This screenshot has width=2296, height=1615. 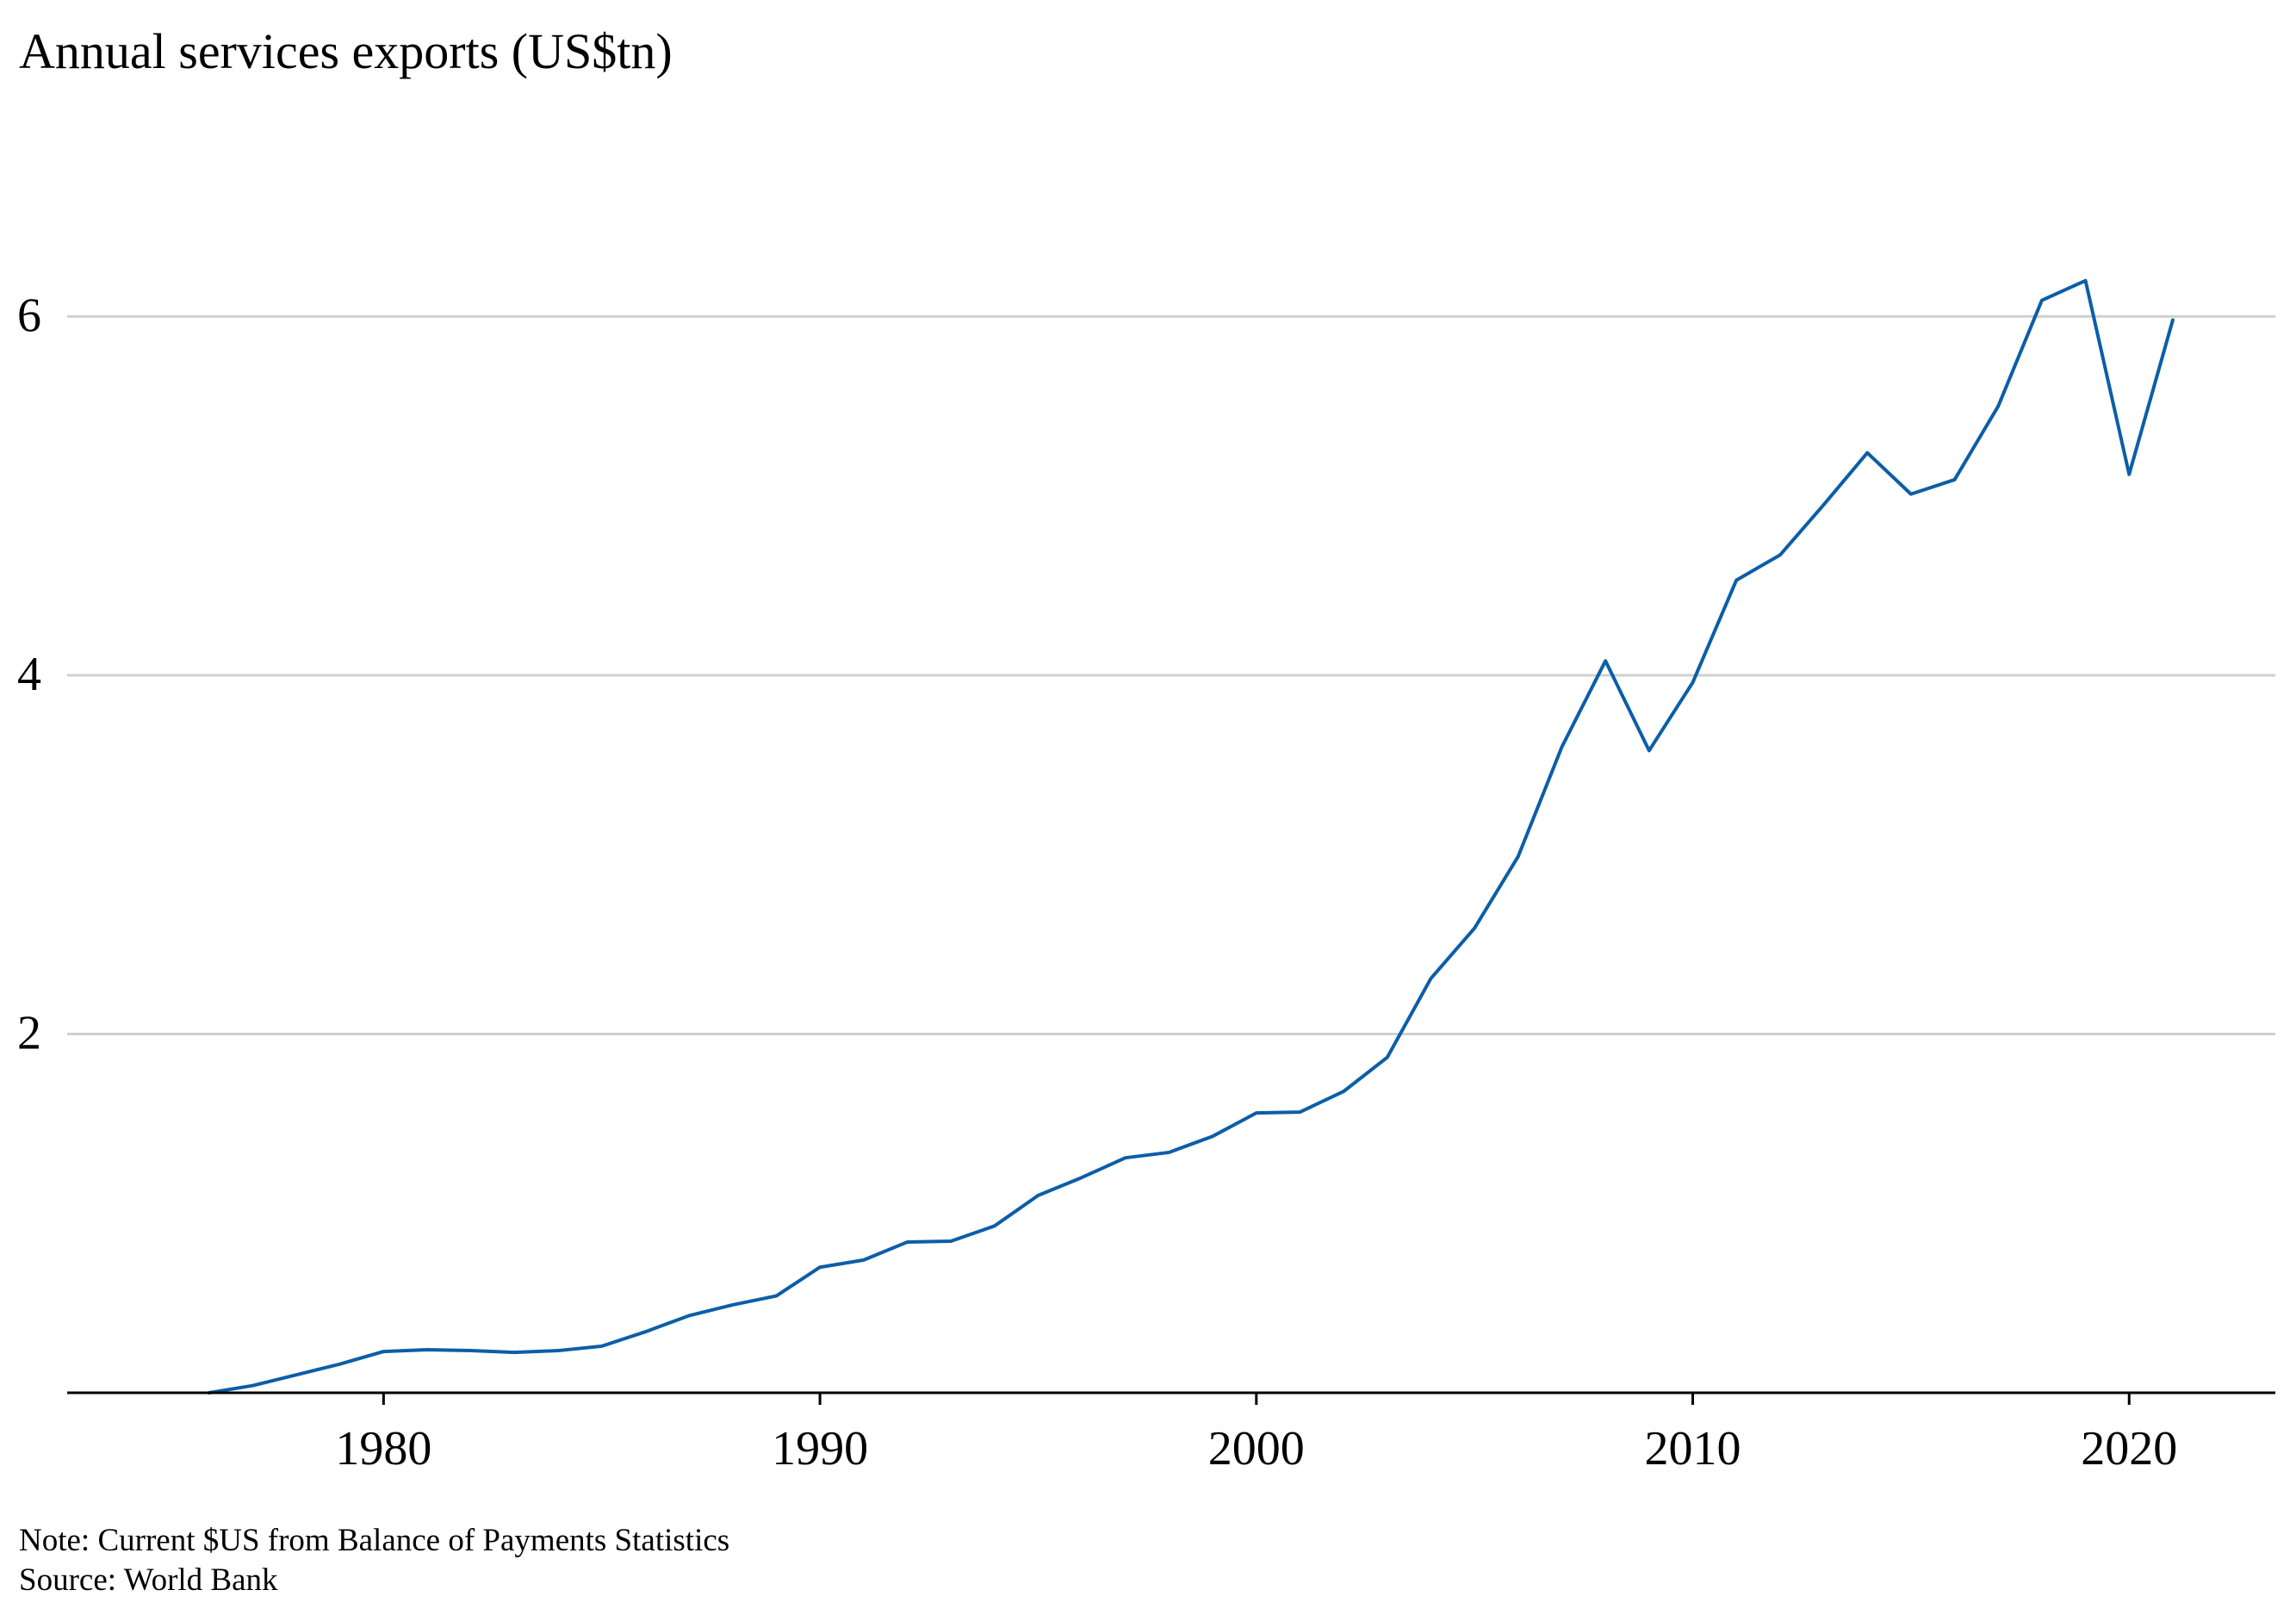 I want to click on chart-title: Annual services exports (US$tn), so click(x=346, y=51).